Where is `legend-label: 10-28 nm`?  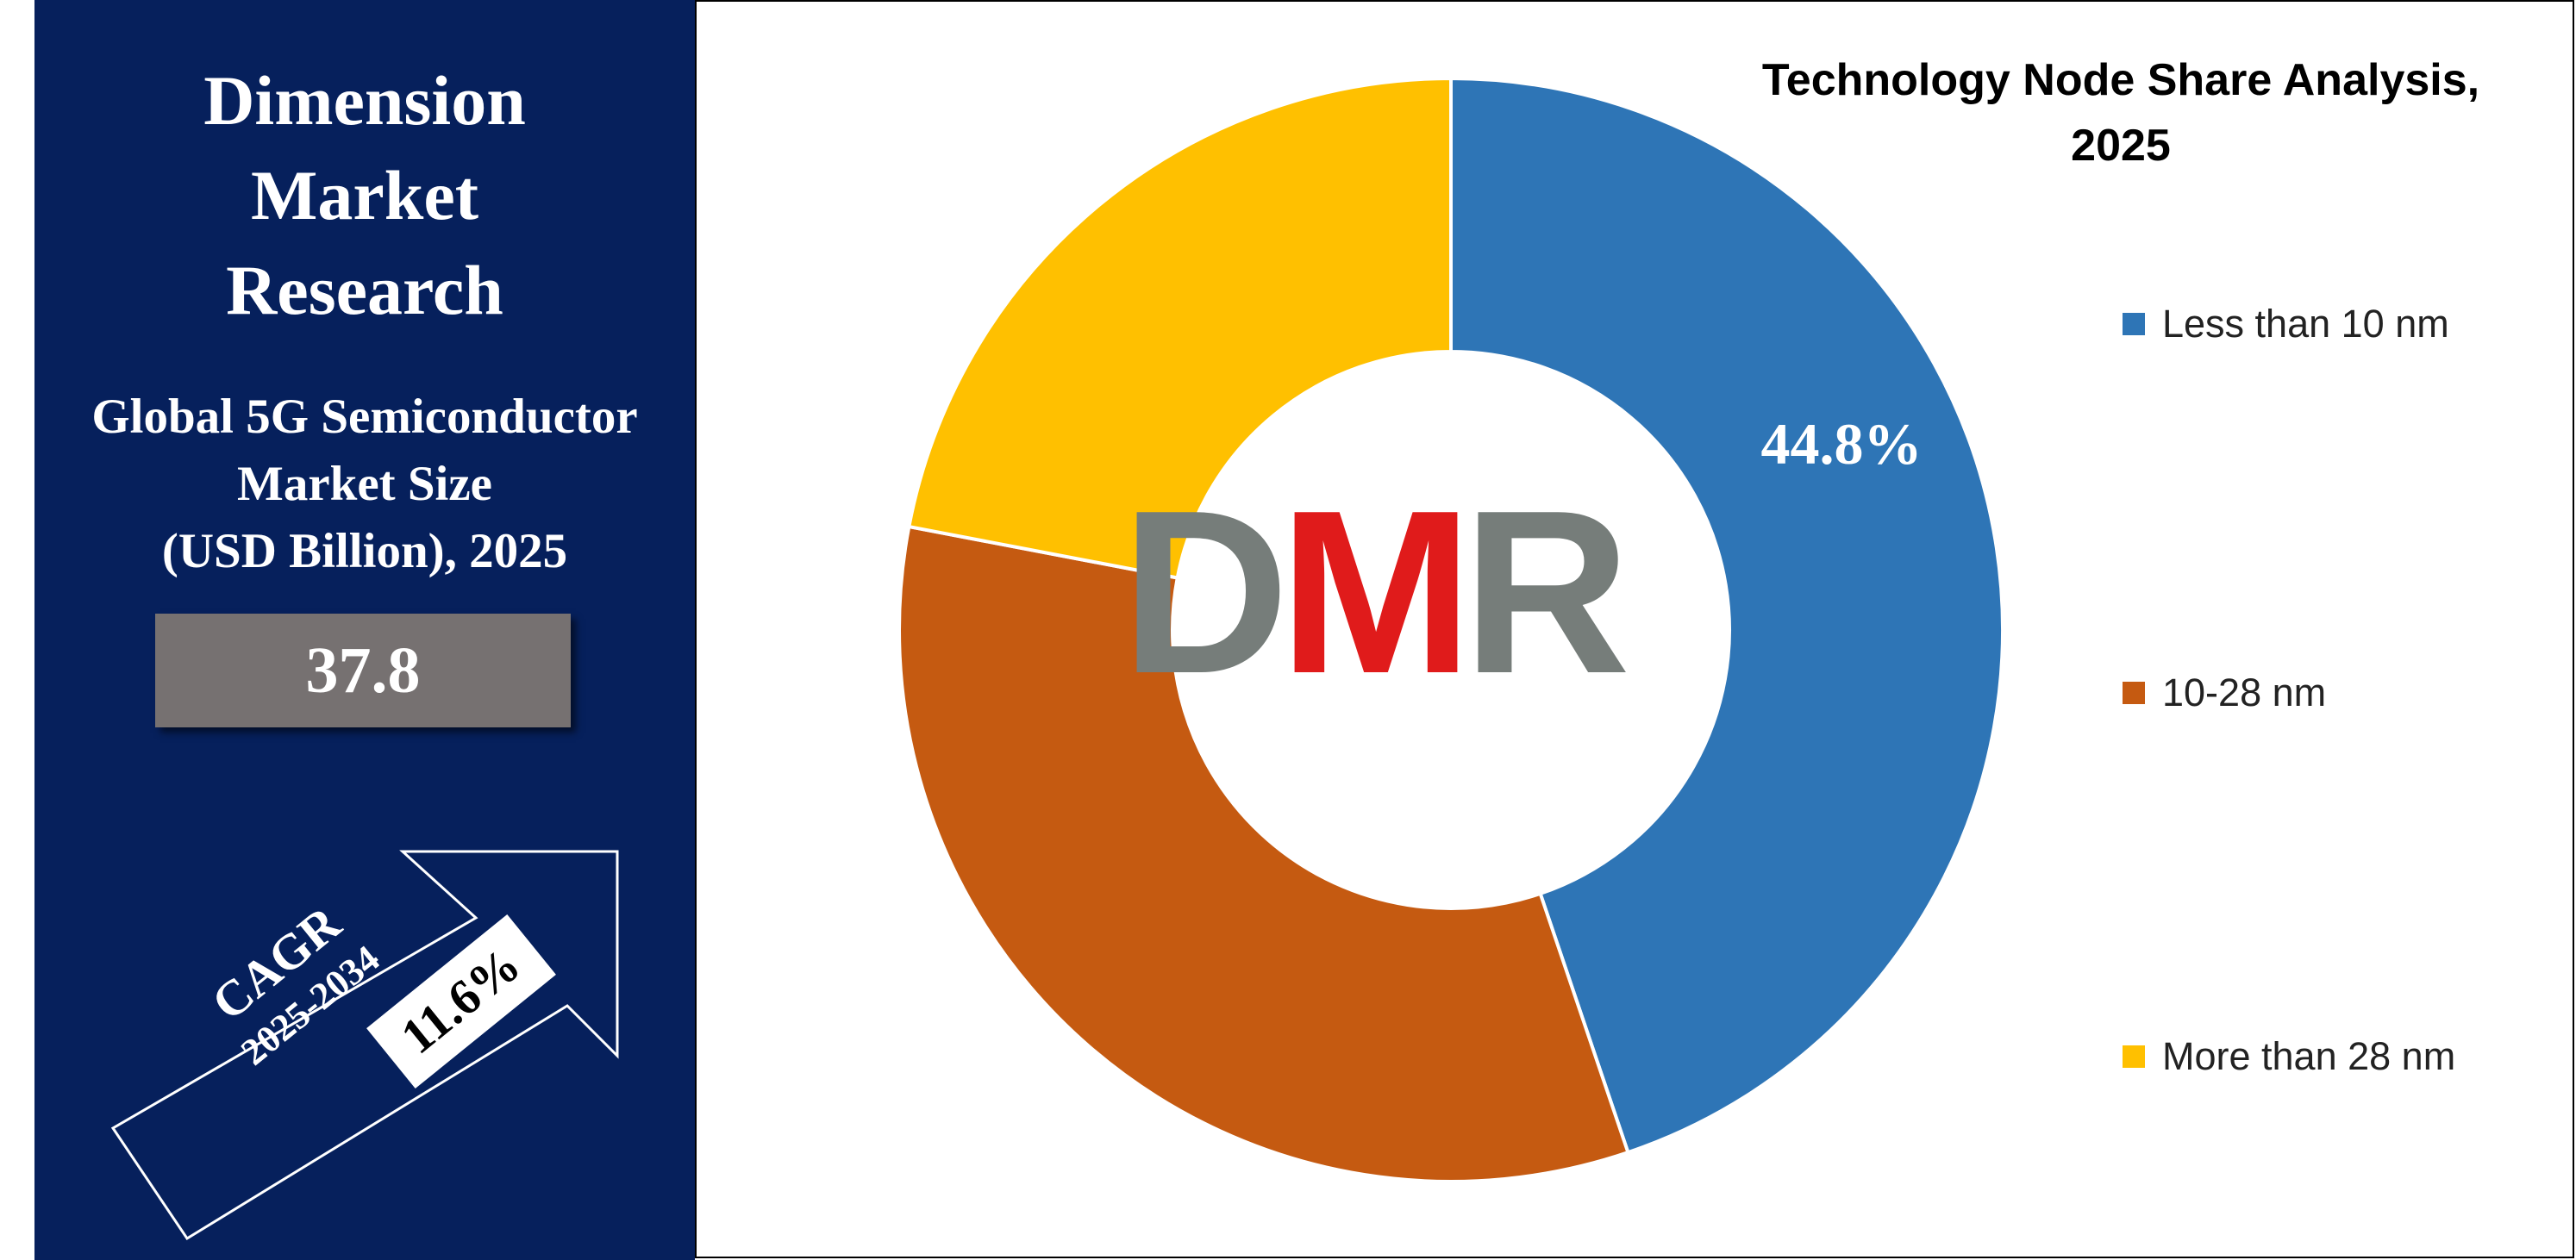 legend-label: 10-28 nm is located at coordinates (2245, 693).